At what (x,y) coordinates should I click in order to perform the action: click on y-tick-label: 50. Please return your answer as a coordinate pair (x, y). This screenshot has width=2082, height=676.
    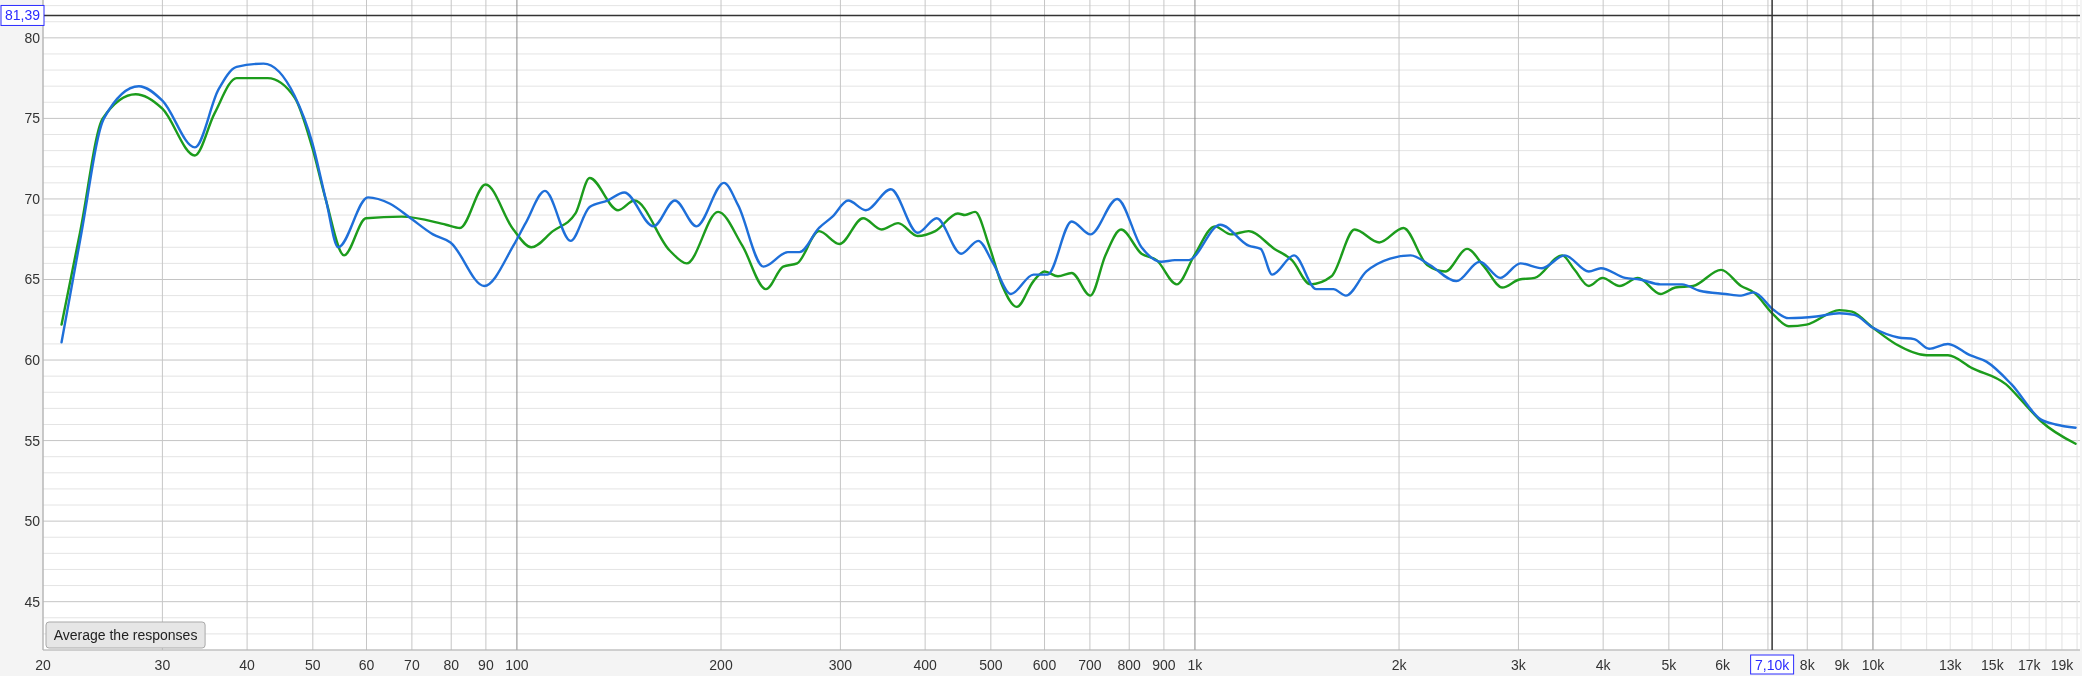
    Looking at the image, I should click on (32, 521).